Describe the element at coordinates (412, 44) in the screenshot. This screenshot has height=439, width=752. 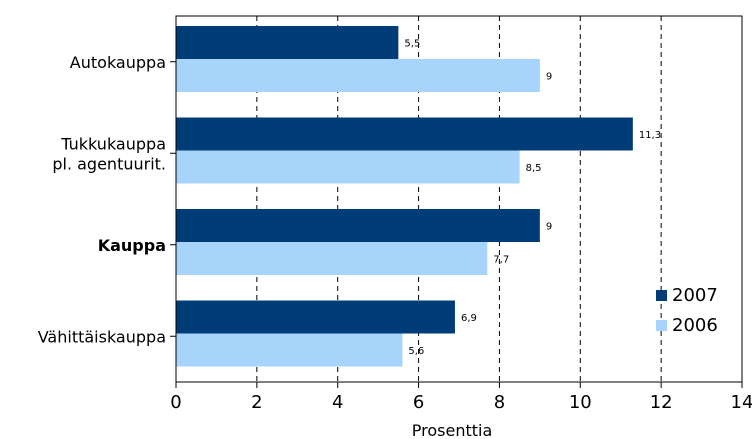
I see `data-label: 5,5` at that location.